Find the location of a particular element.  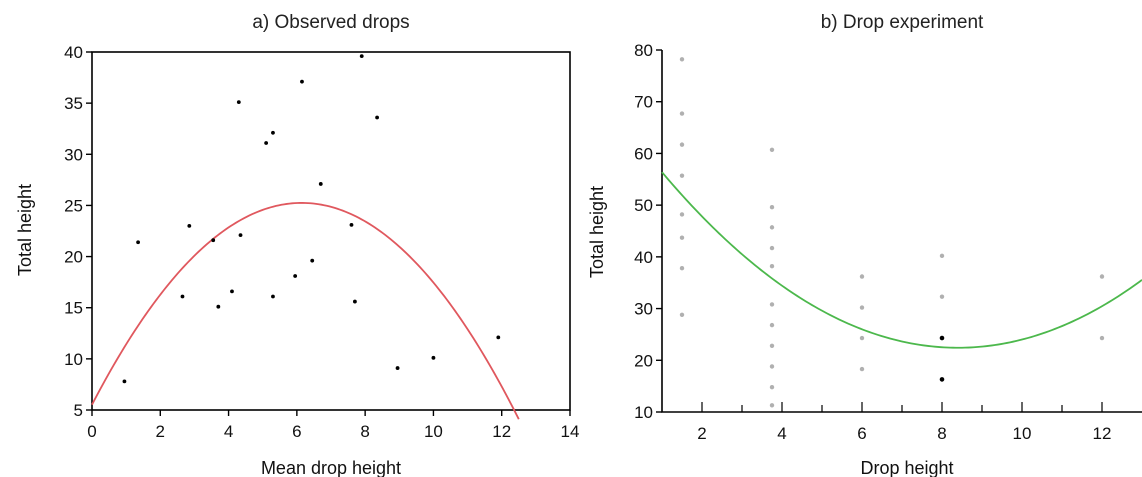

y-tick-label-b: 50 is located at coordinates (643, 205).